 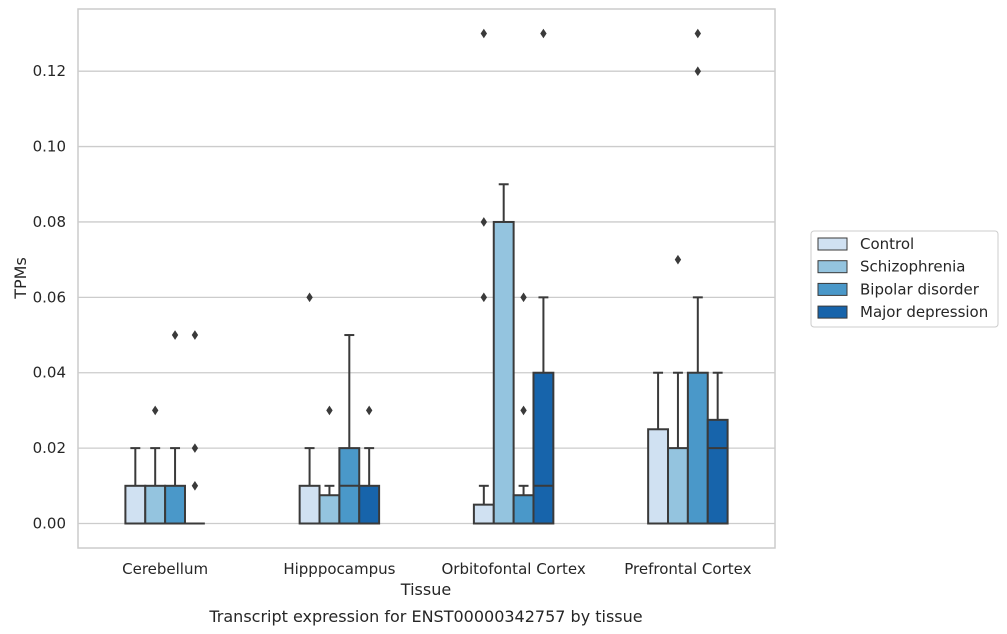 What do you see at coordinates (924, 312) in the screenshot?
I see `legend-label: Major depression` at bounding box center [924, 312].